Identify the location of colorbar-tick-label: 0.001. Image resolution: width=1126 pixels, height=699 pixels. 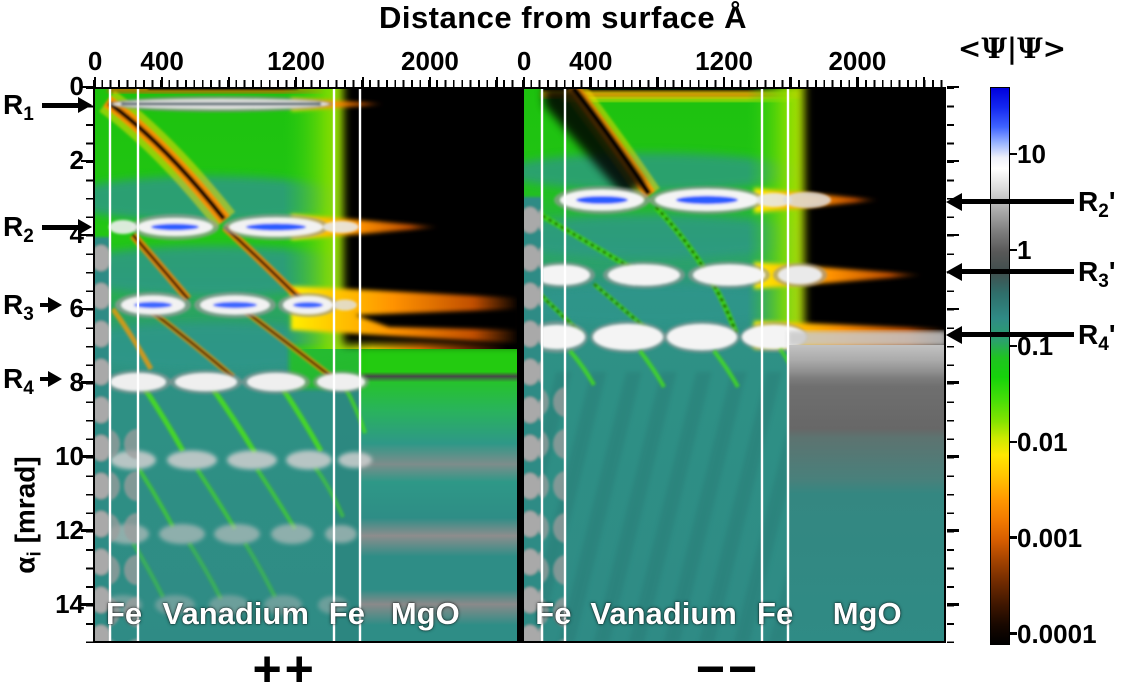
(1050, 537).